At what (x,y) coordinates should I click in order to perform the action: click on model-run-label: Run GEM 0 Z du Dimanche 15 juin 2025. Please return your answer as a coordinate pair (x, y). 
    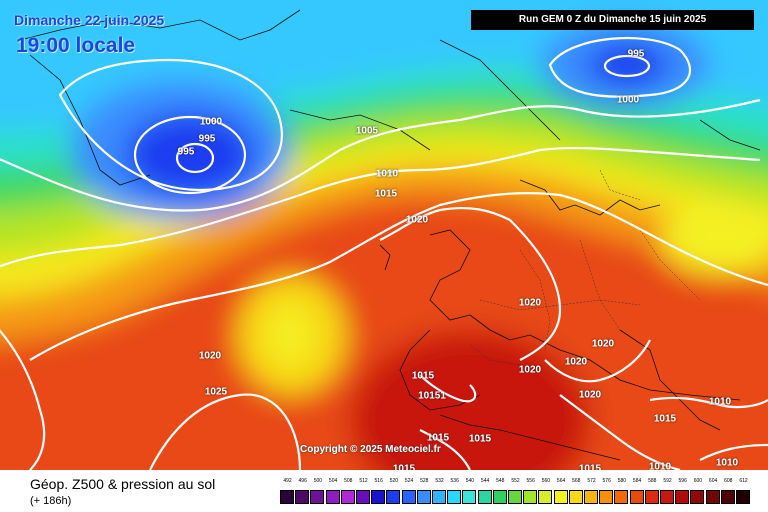
    Looking at the image, I should click on (612, 20).